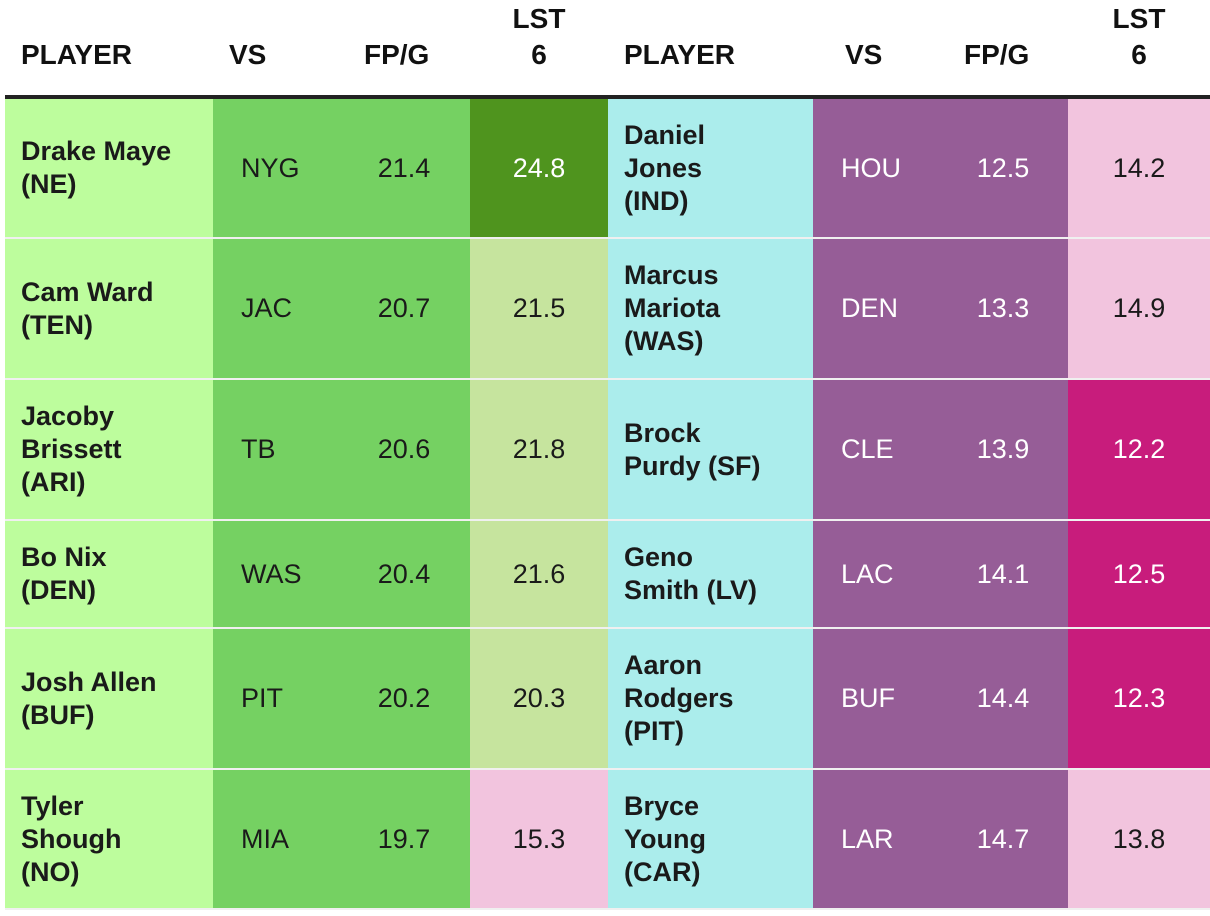  Describe the element at coordinates (662, 871) in the screenshot. I see `player-name-line: (CAR)` at that location.